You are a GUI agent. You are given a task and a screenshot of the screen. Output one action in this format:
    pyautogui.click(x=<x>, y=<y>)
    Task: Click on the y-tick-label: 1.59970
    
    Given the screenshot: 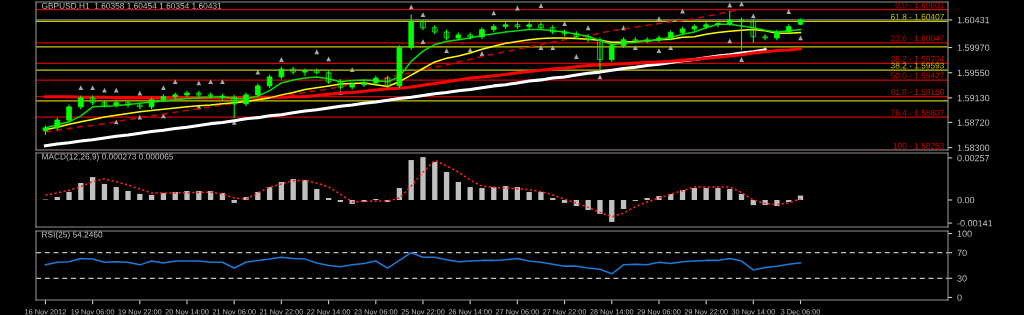 What is the action you would take?
    pyautogui.click(x=973, y=47)
    